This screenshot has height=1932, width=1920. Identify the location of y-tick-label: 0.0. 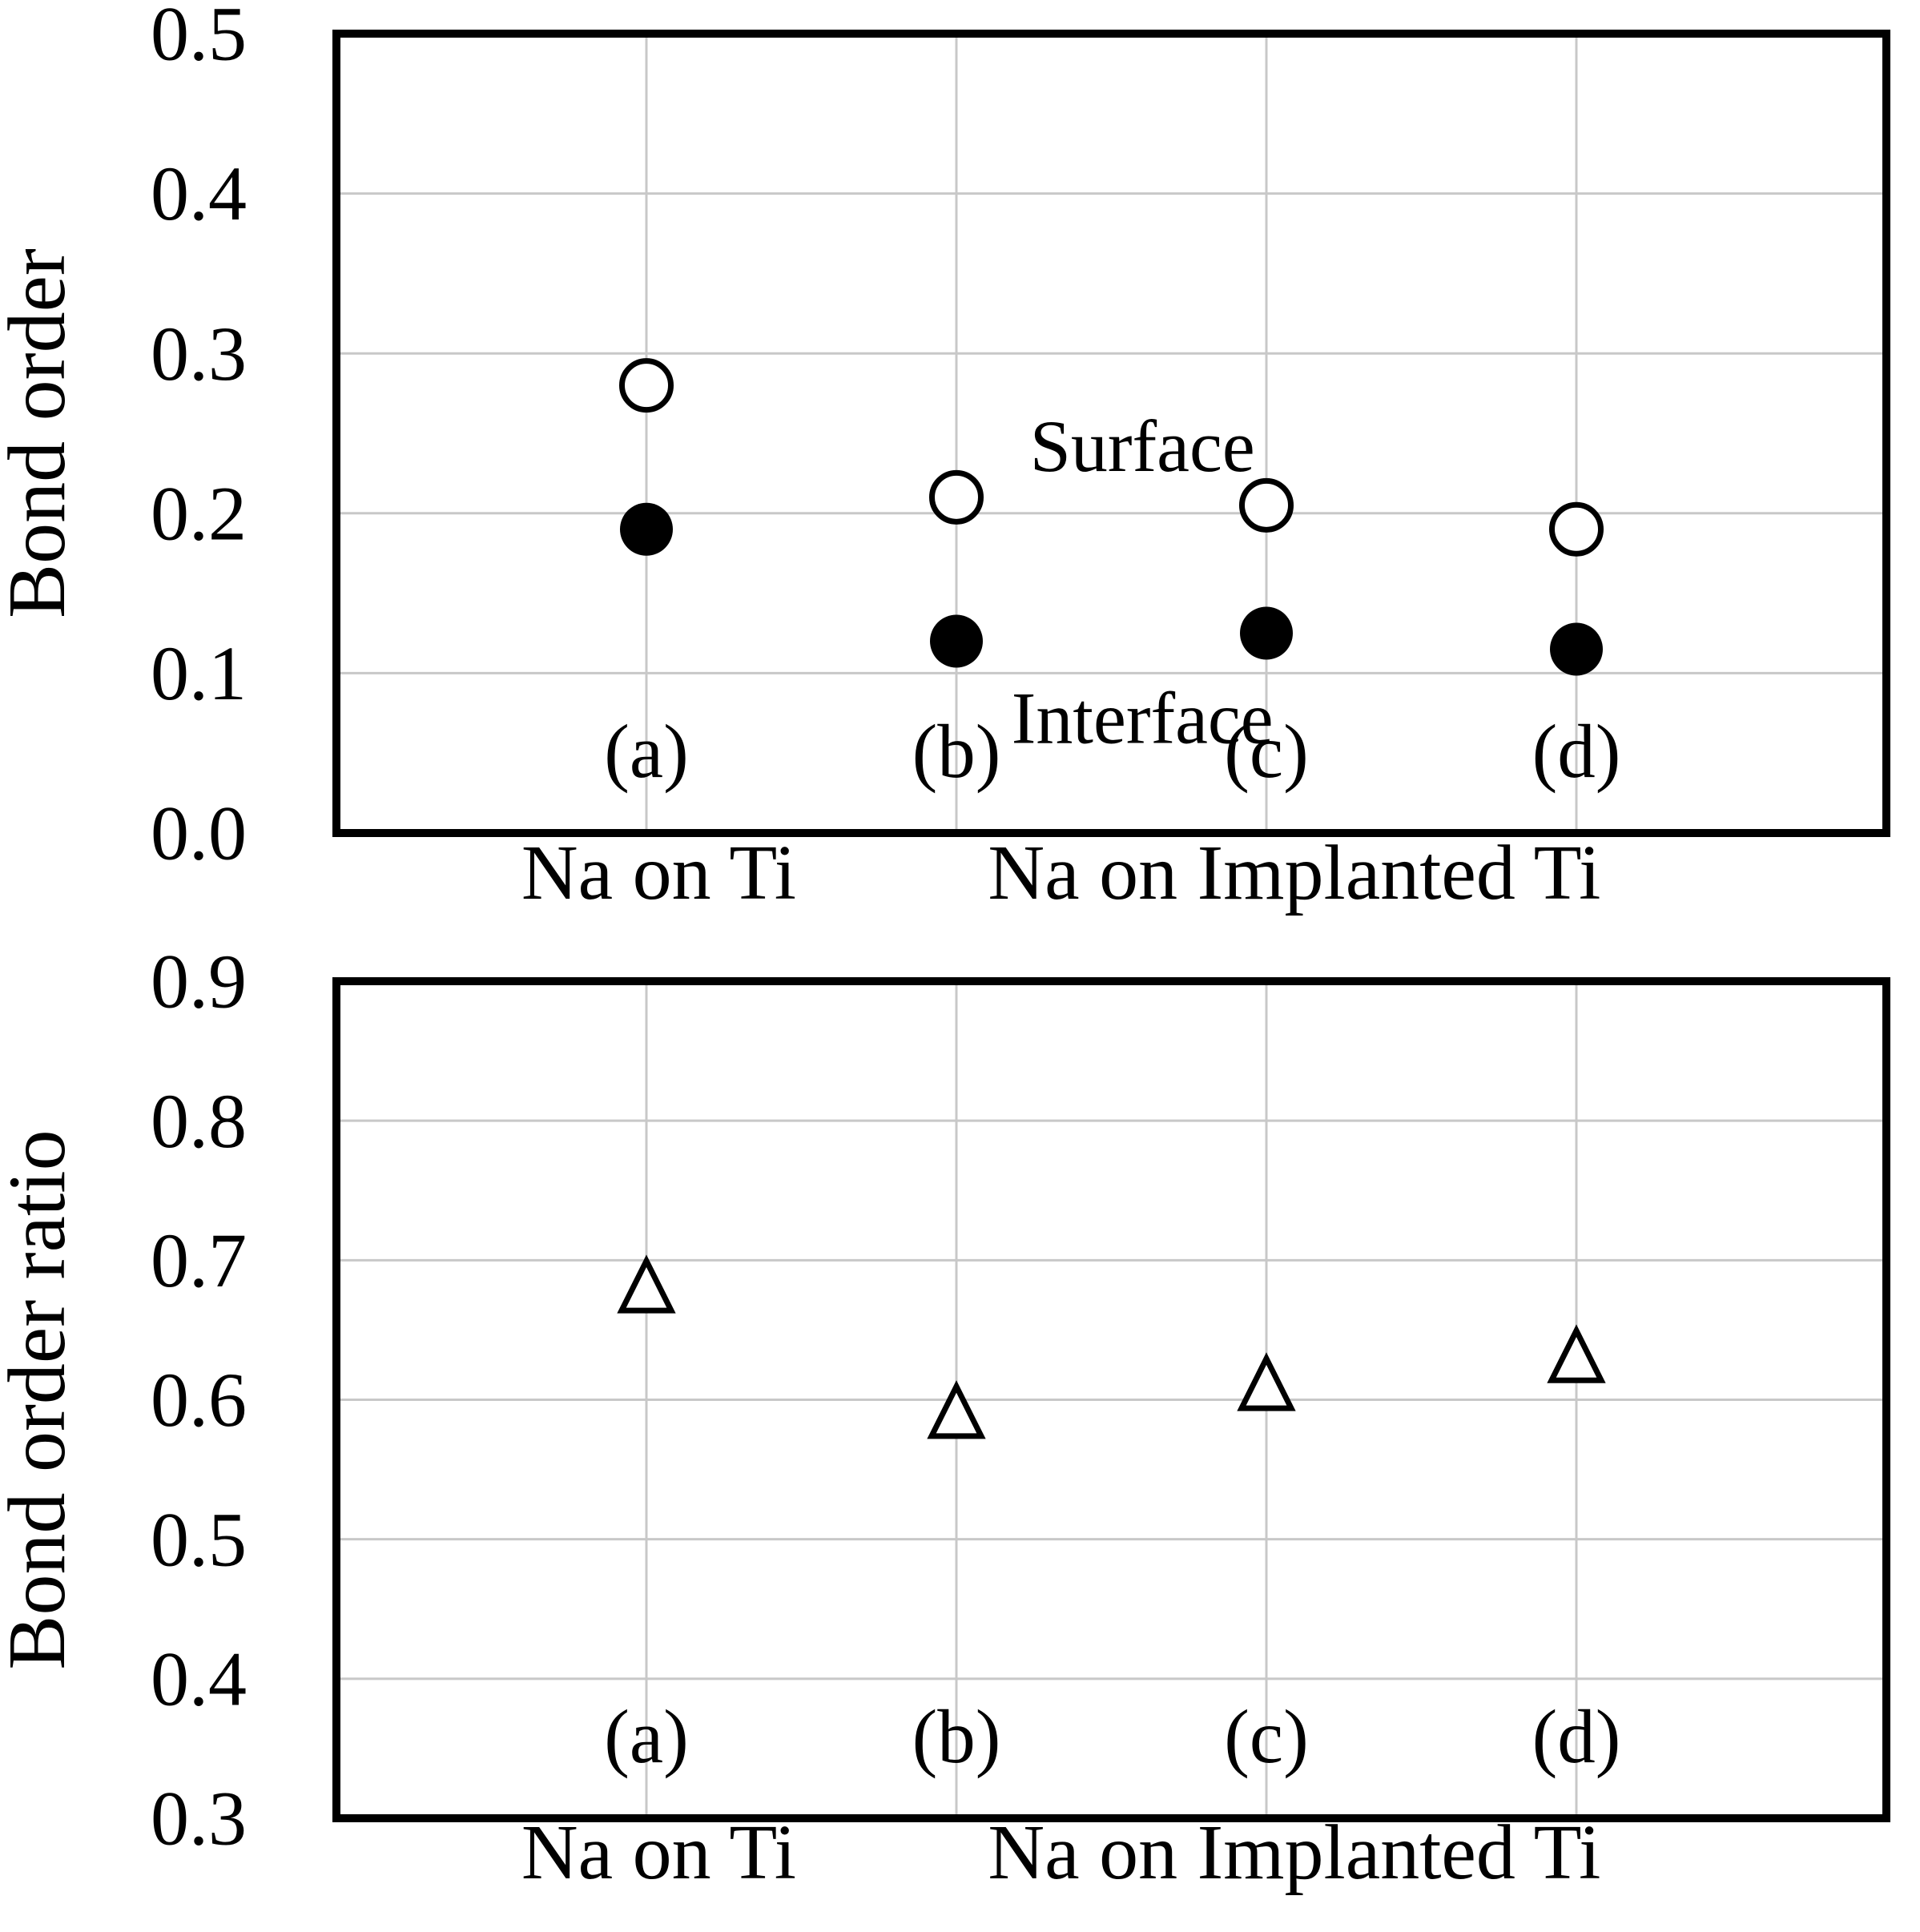
(199, 833).